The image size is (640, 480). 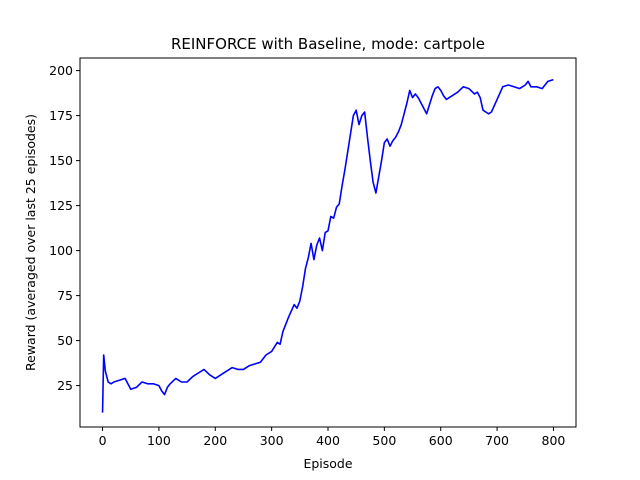 What do you see at coordinates (61, 205) in the screenshot?
I see `y-tick-label: 125` at bounding box center [61, 205].